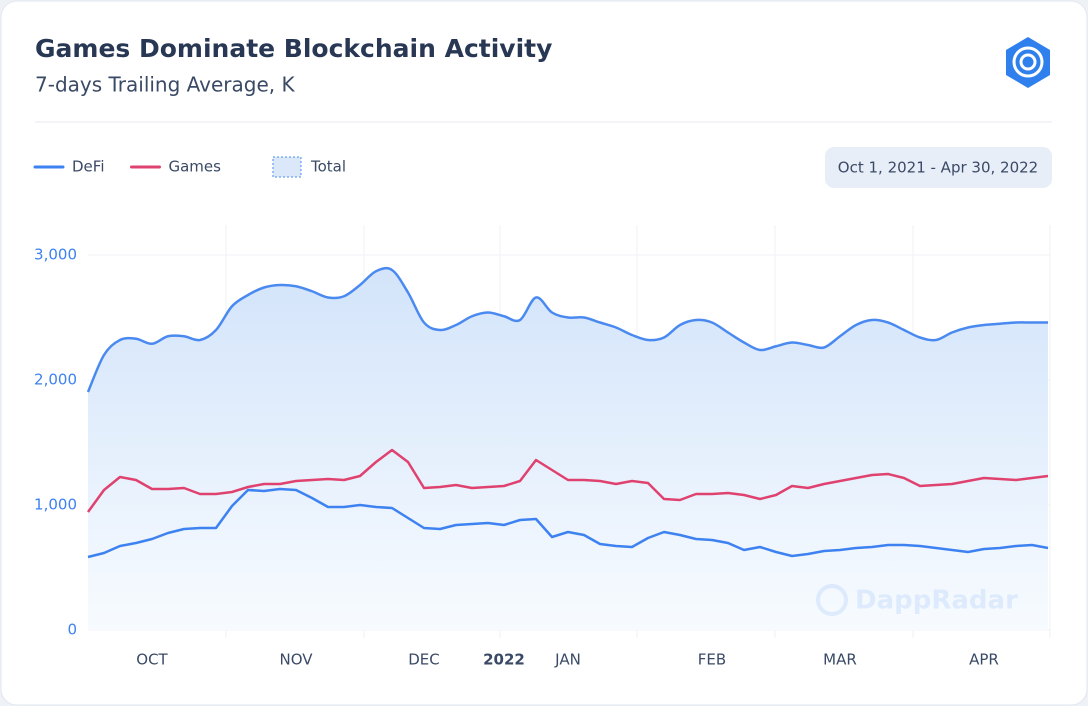 This screenshot has width=1088, height=706. What do you see at coordinates (88, 167) in the screenshot?
I see `legend-label: DeFi` at bounding box center [88, 167].